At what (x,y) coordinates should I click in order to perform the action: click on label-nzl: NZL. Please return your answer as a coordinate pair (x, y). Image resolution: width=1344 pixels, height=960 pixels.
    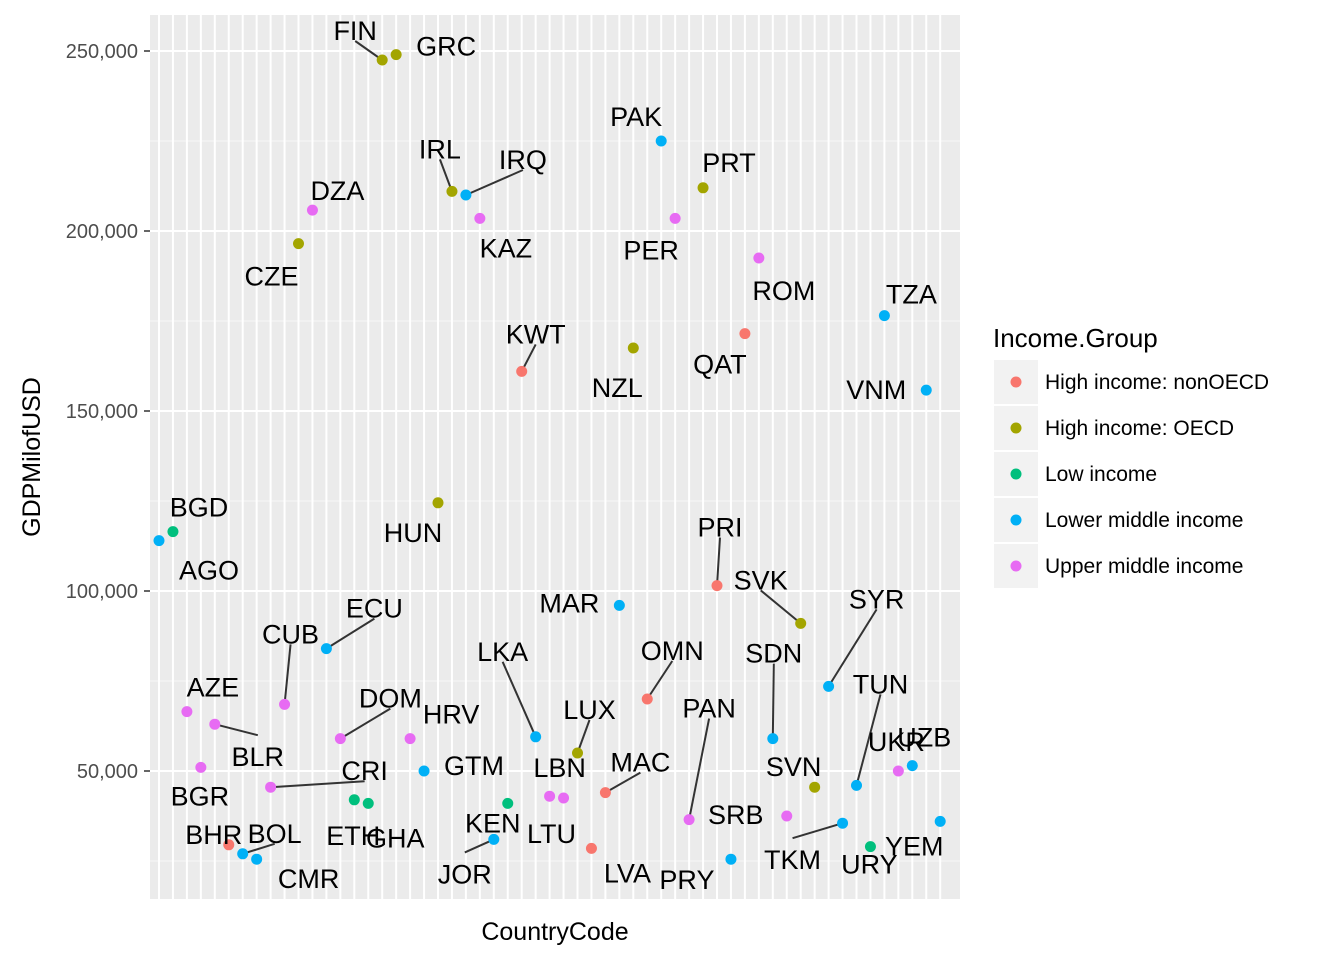
    Looking at the image, I should click on (617, 388).